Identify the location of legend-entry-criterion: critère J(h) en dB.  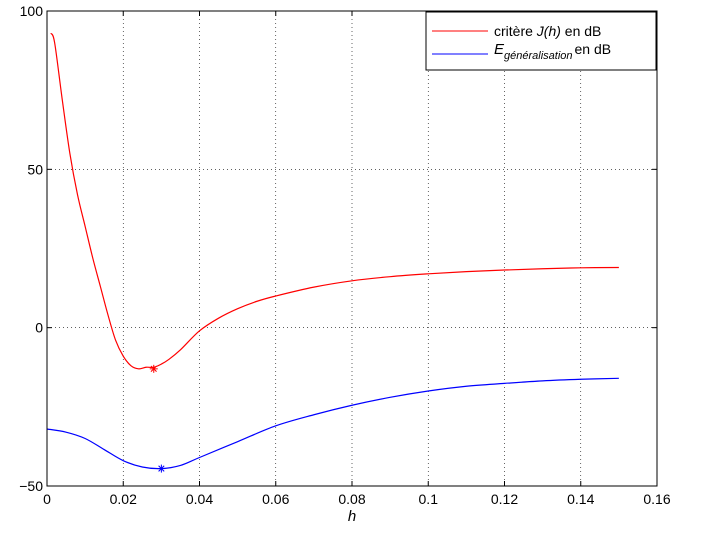
(547, 31).